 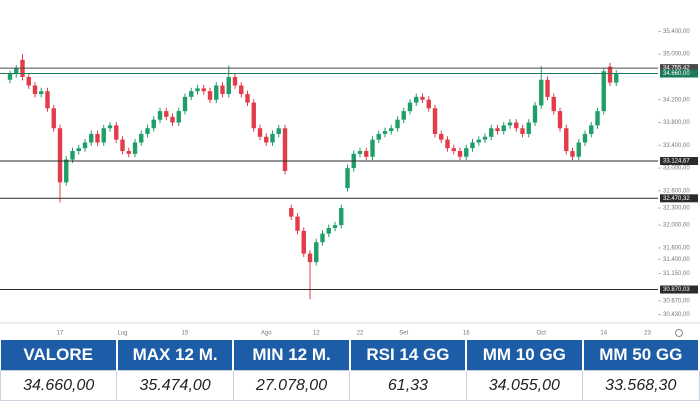 I want to click on x-tick-label: Ago, so click(x=266, y=334).